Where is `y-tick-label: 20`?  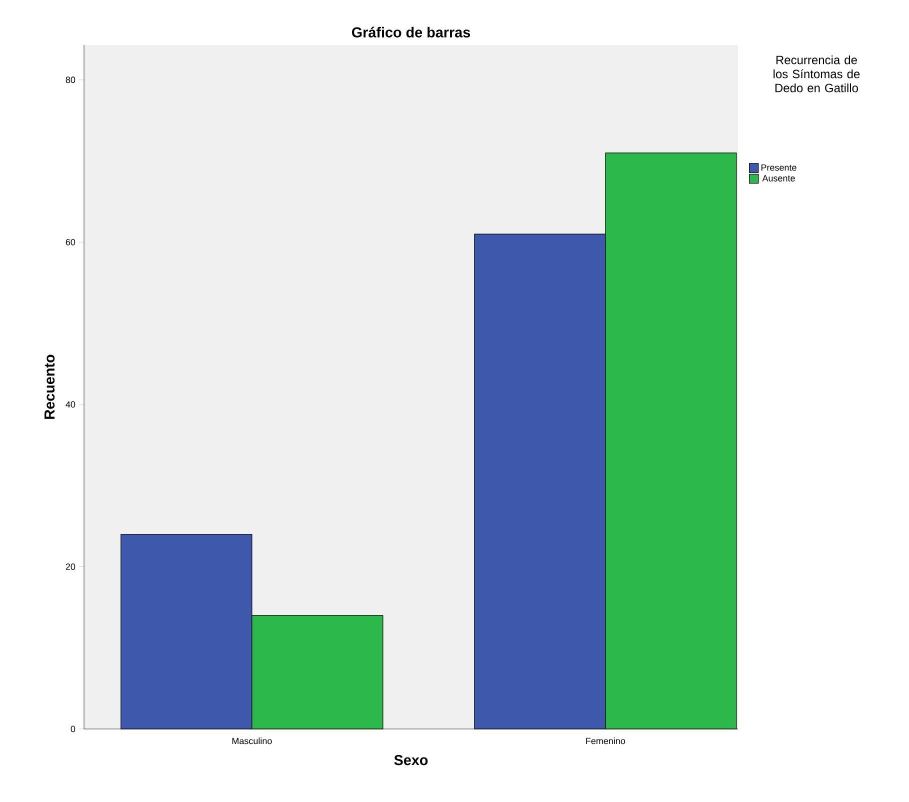
y-tick-label: 20 is located at coordinates (71, 567).